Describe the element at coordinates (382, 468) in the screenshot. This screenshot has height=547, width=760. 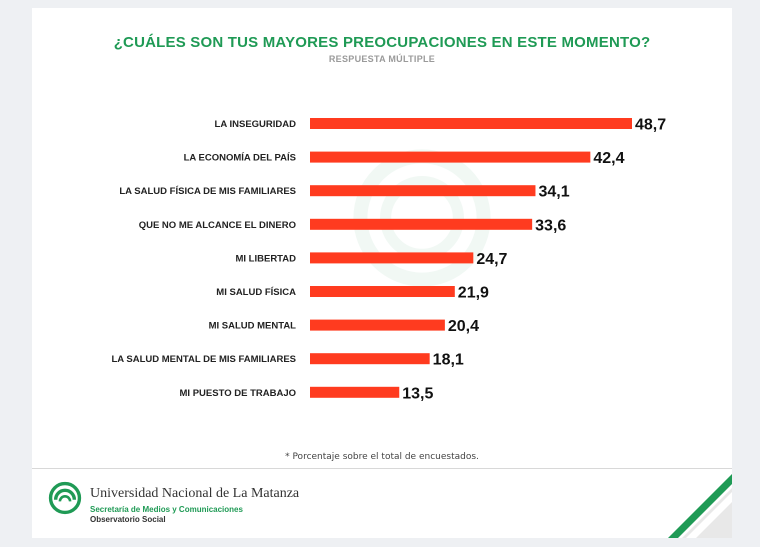
I see `footer-divider` at that location.